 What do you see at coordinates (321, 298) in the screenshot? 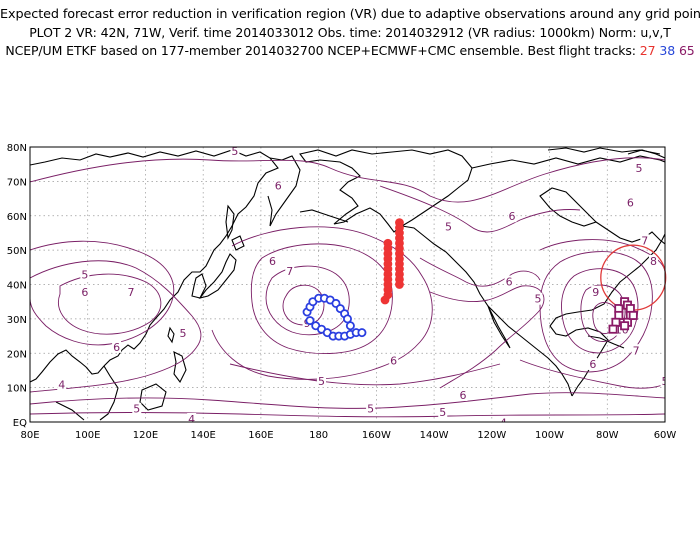
I see `contour-line-6-central-pacific` at bounding box center [321, 298].